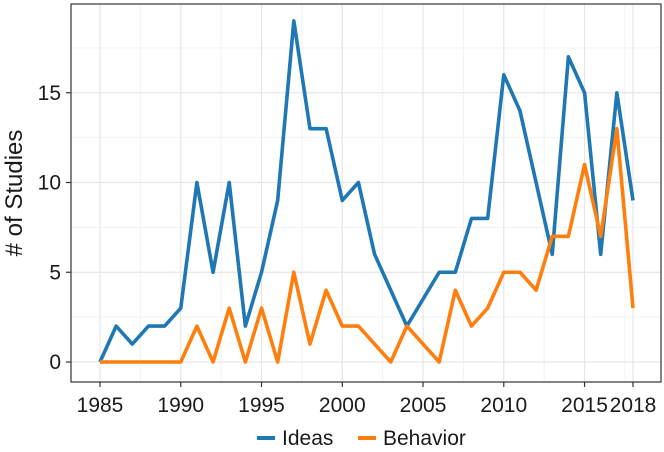 The height and width of the screenshot is (452, 664). I want to click on legend: Ideas Behavior, so click(361, 438).